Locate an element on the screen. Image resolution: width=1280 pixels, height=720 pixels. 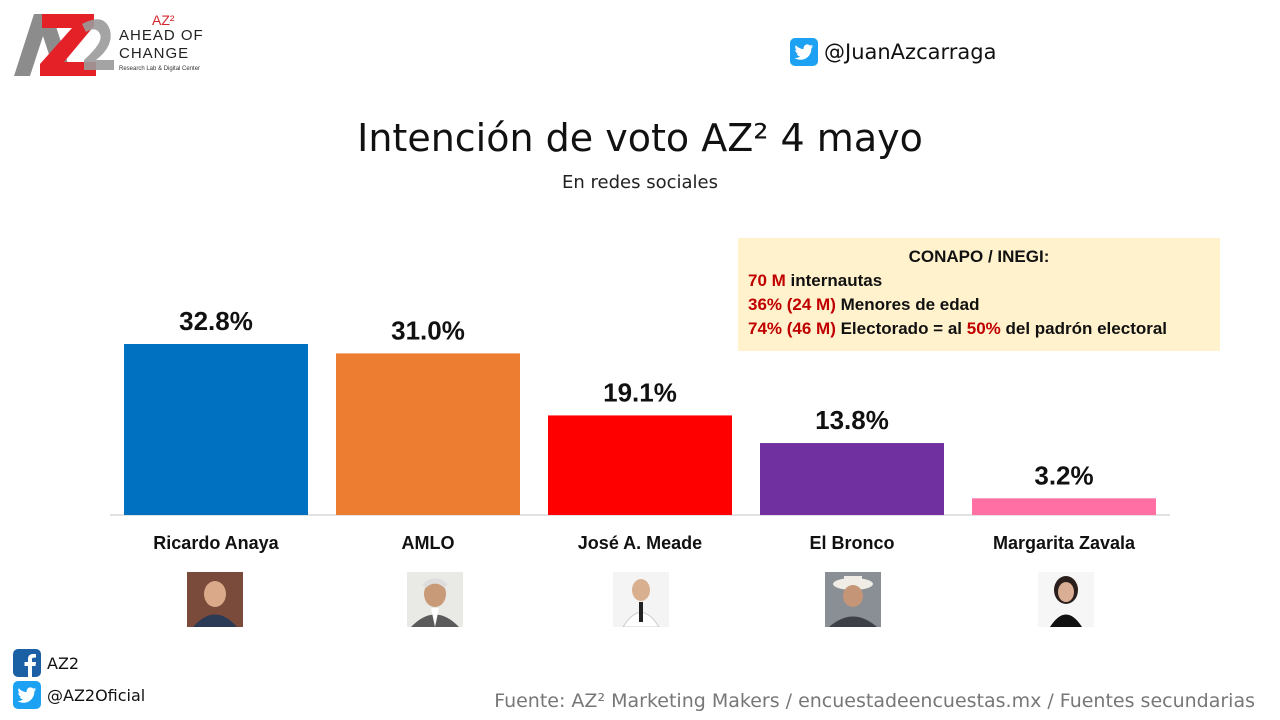
value-label-amlo: 31.0% is located at coordinates (428, 330).